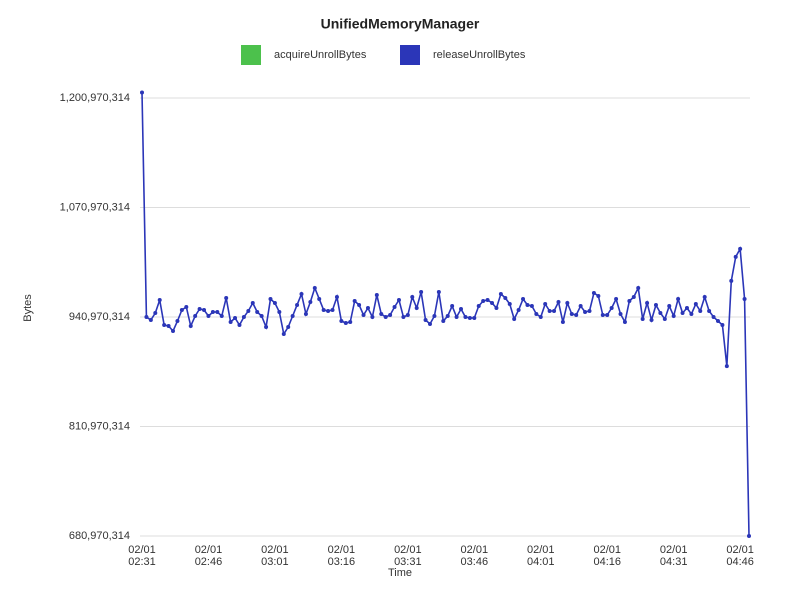  What do you see at coordinates (209, 556) in the screenshot?
I see `x-tick-label: 02/01 02:46` at bounding box center [209, 556].